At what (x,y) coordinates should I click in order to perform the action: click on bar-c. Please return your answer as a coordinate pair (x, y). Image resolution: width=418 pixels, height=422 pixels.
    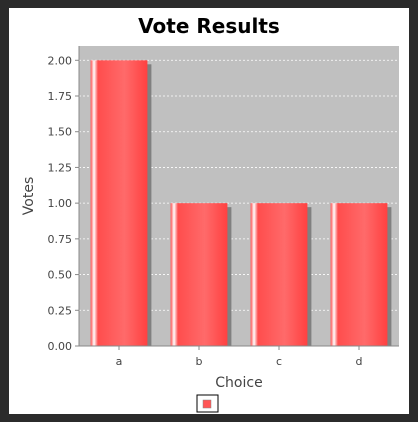
    Looking at the image, I should click on (279, 274).